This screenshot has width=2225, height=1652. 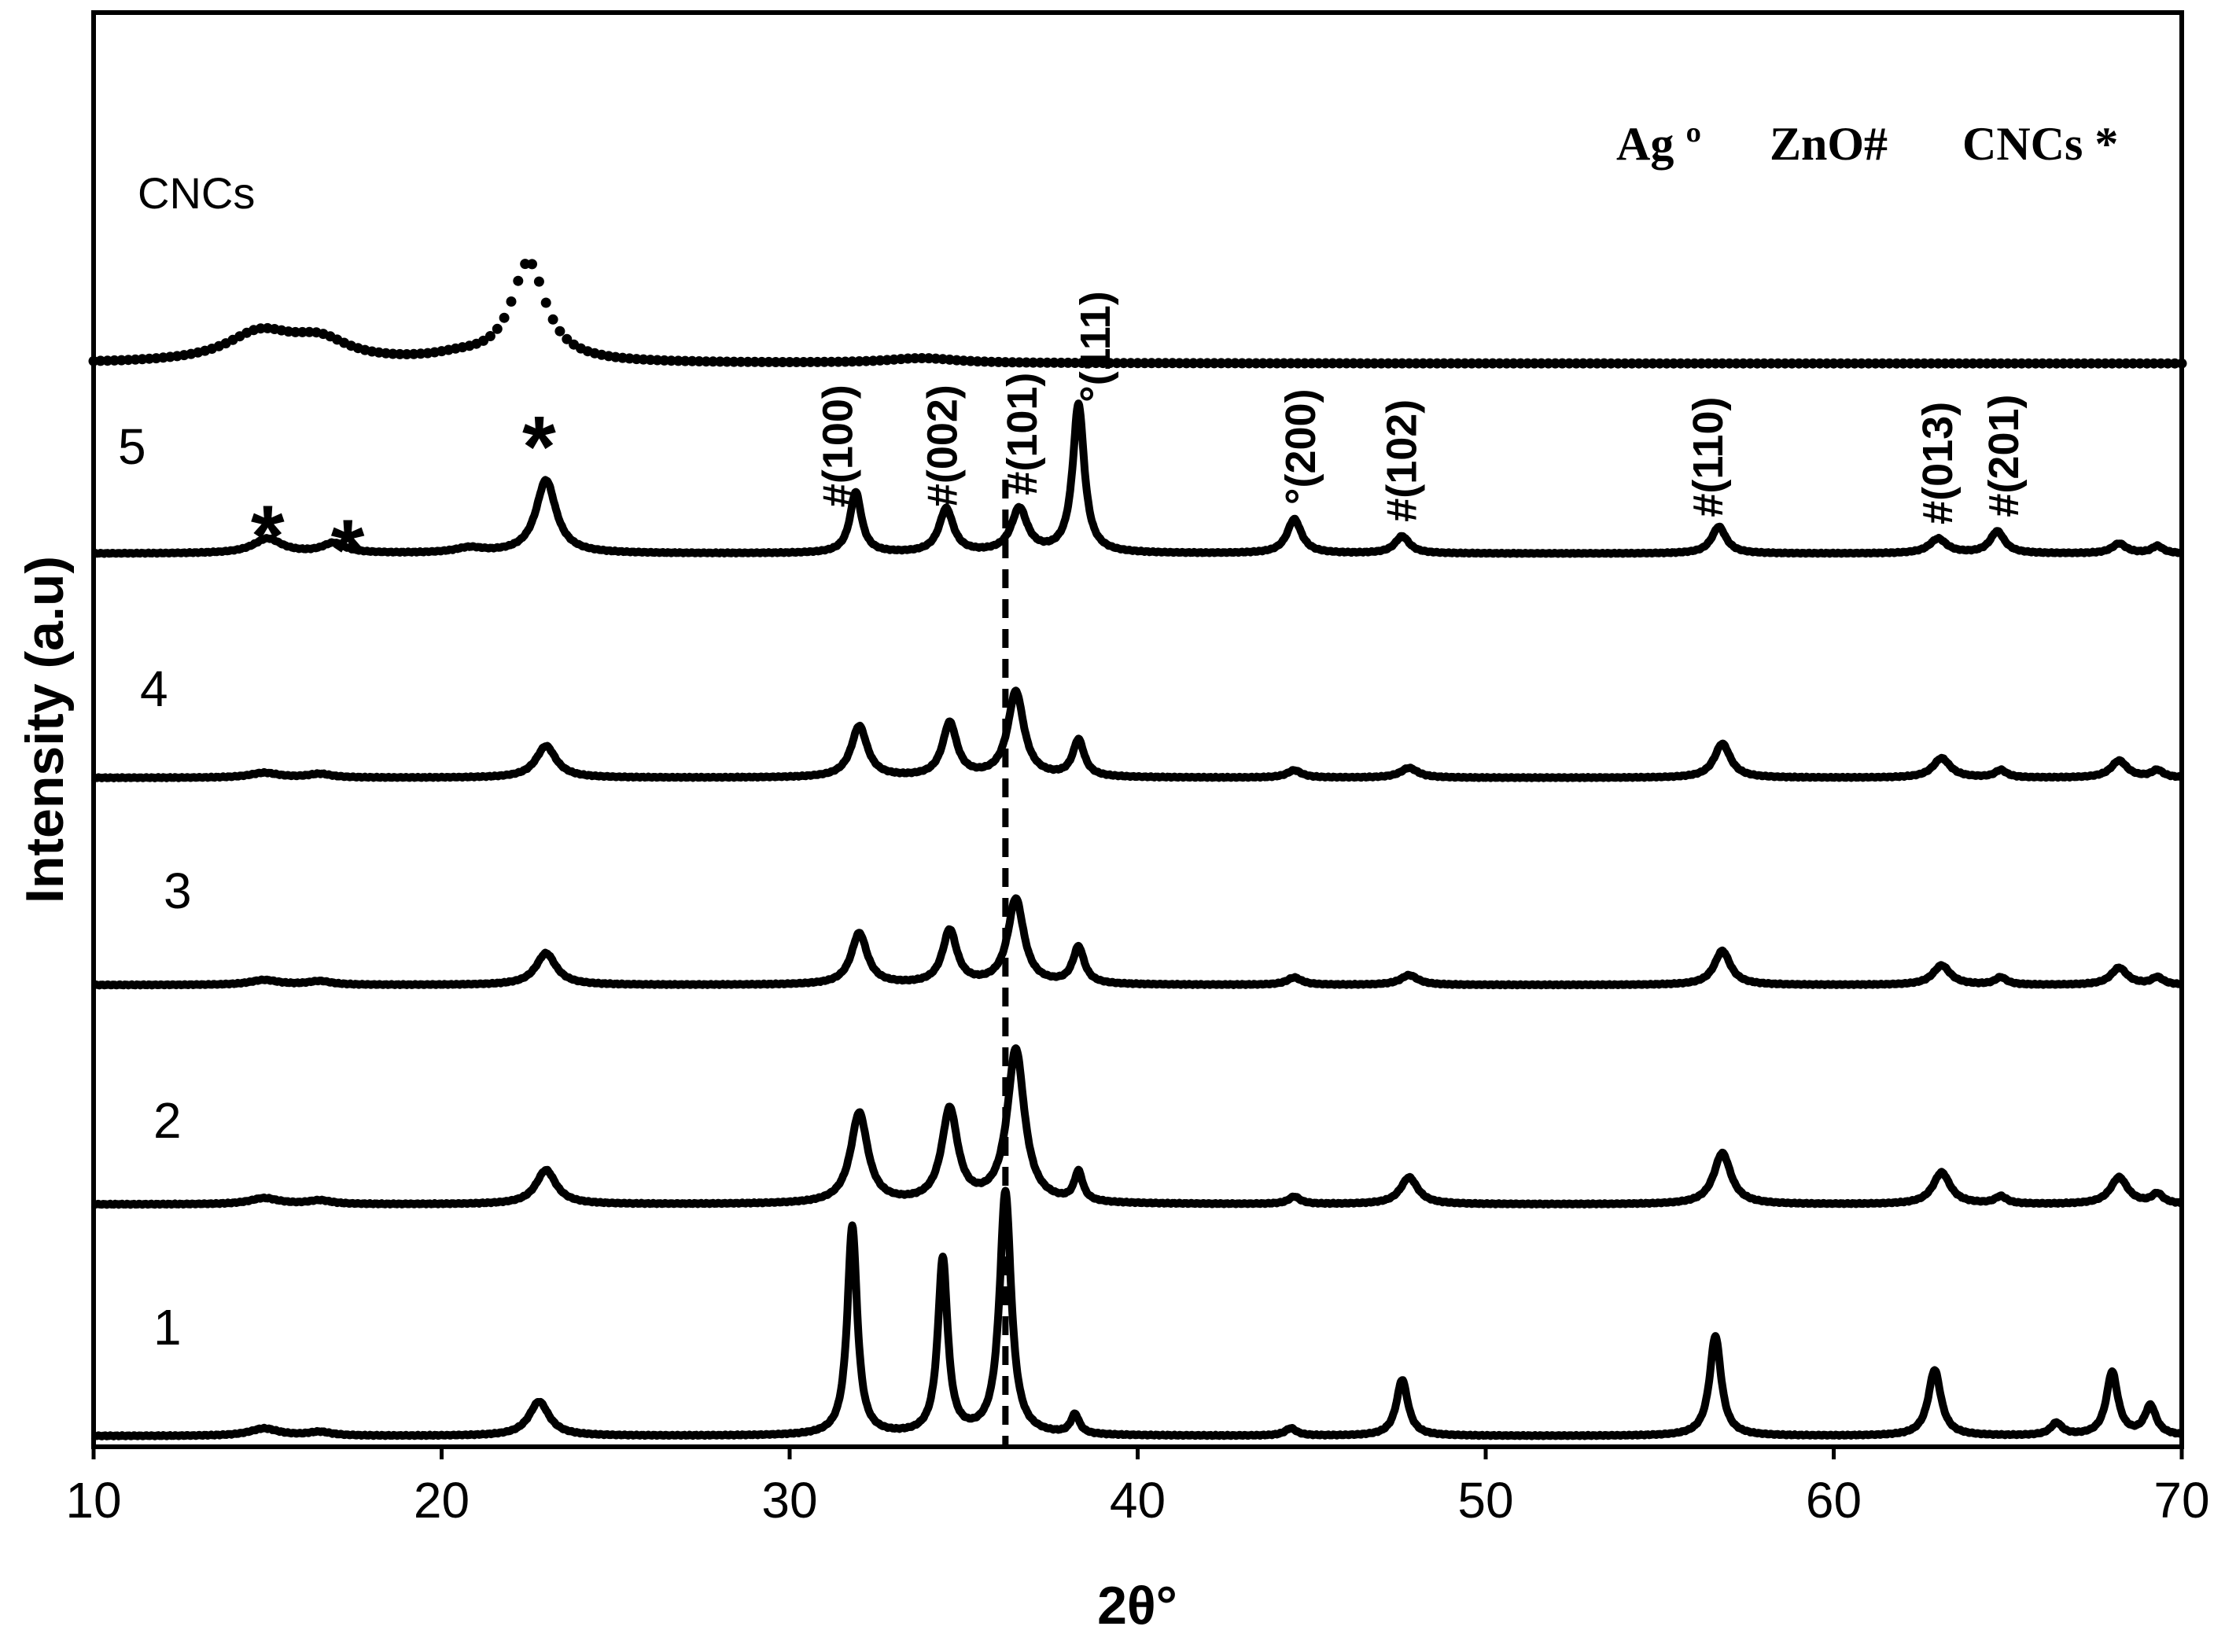 I want to click on curve-label-2: 2, so click(x=167, y=1120).